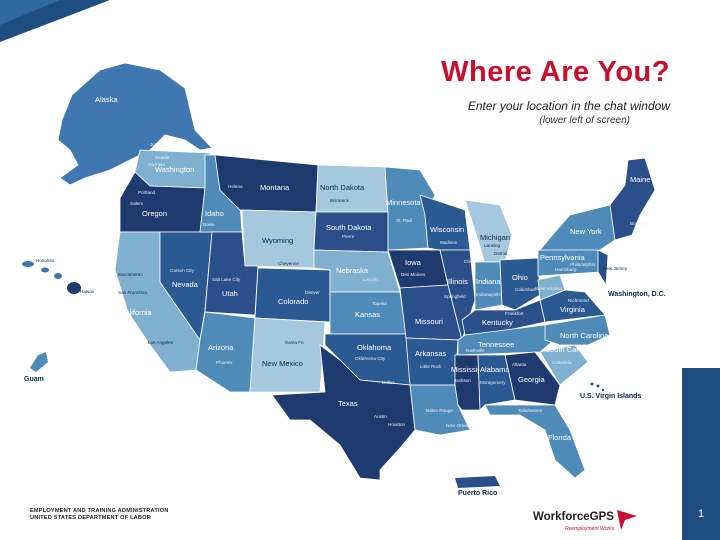 This screenshot has height=540, width=720. Describe the element at coordinates (99, 511) in the screenshot. I see `agency-line-1: EMPLOYMENT AND TRAINING ADMINISTRATION` at that location.